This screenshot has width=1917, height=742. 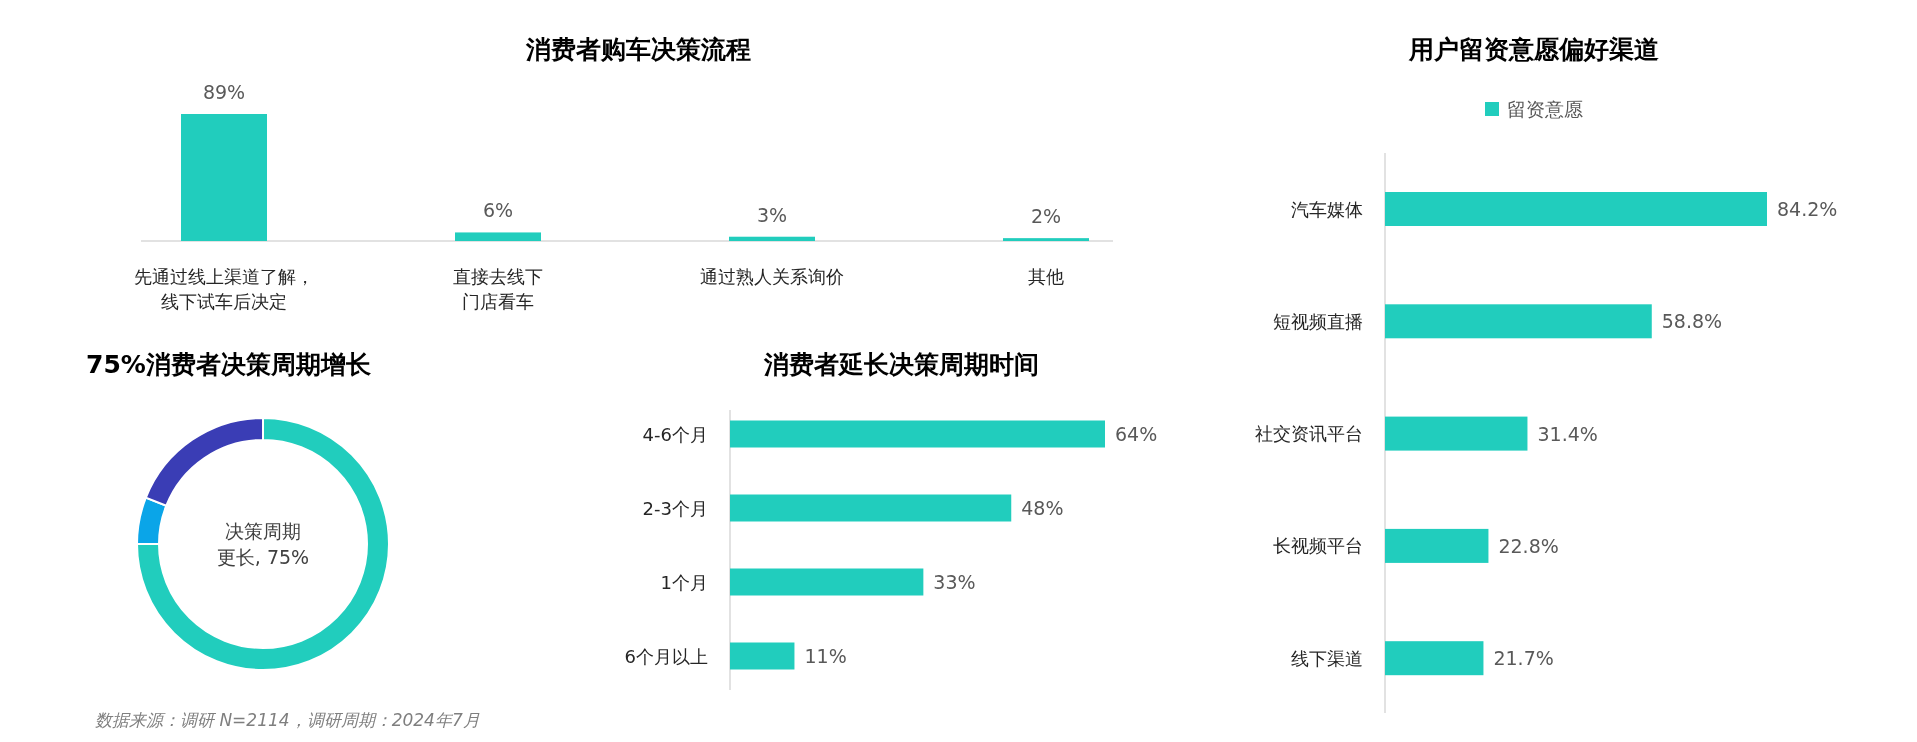 I want to click on text: 决策周期更长, 75%, so click(x=263, y=544).